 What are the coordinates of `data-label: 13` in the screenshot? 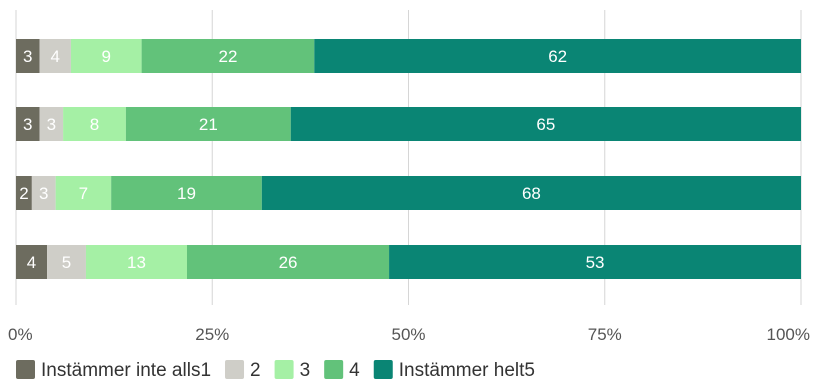 It's located at (136, 262).